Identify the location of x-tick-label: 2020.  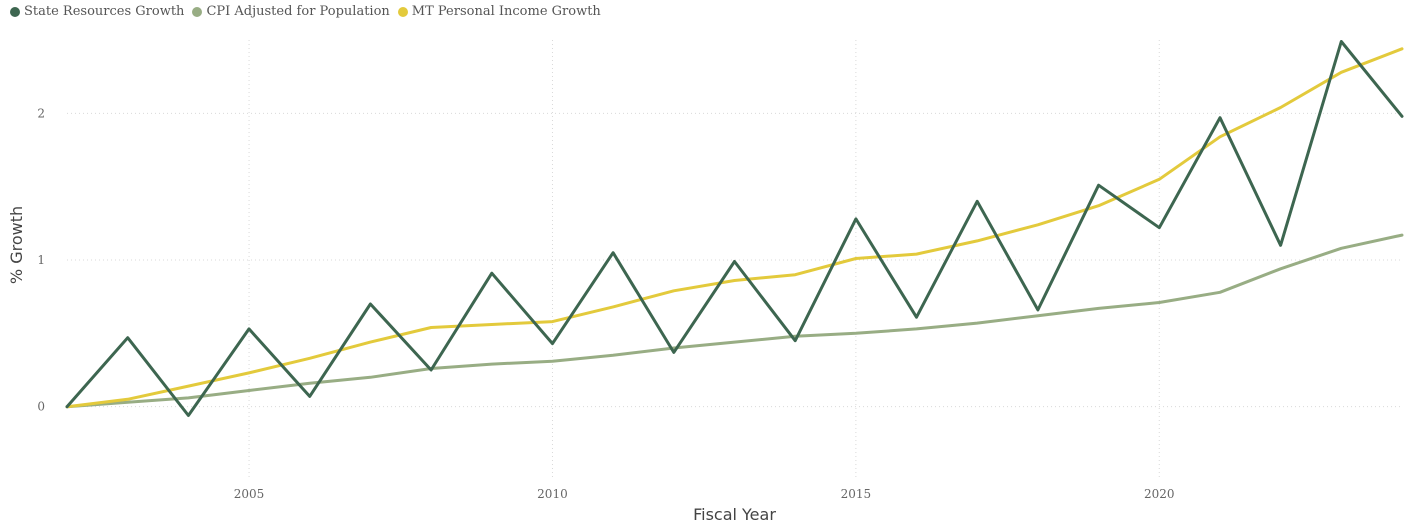
(1159, 494).